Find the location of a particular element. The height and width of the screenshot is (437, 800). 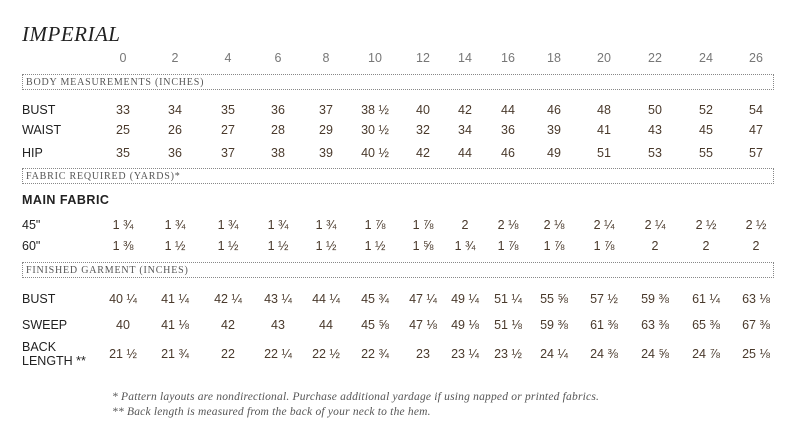

cell-value: 43 is located at coordinates (655, 130).